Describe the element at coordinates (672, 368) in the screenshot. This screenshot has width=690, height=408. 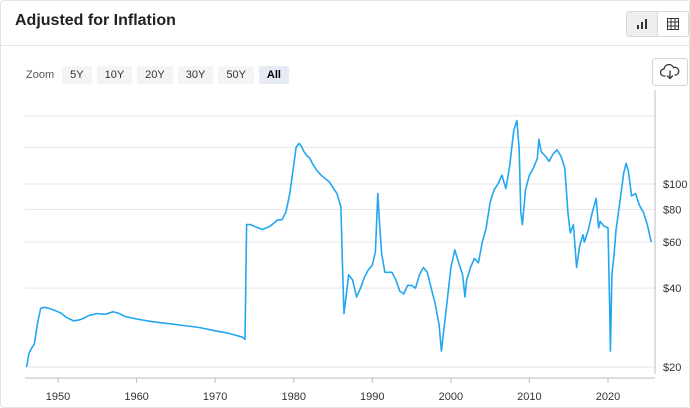
I see `y-tick-label: $20` at that location.